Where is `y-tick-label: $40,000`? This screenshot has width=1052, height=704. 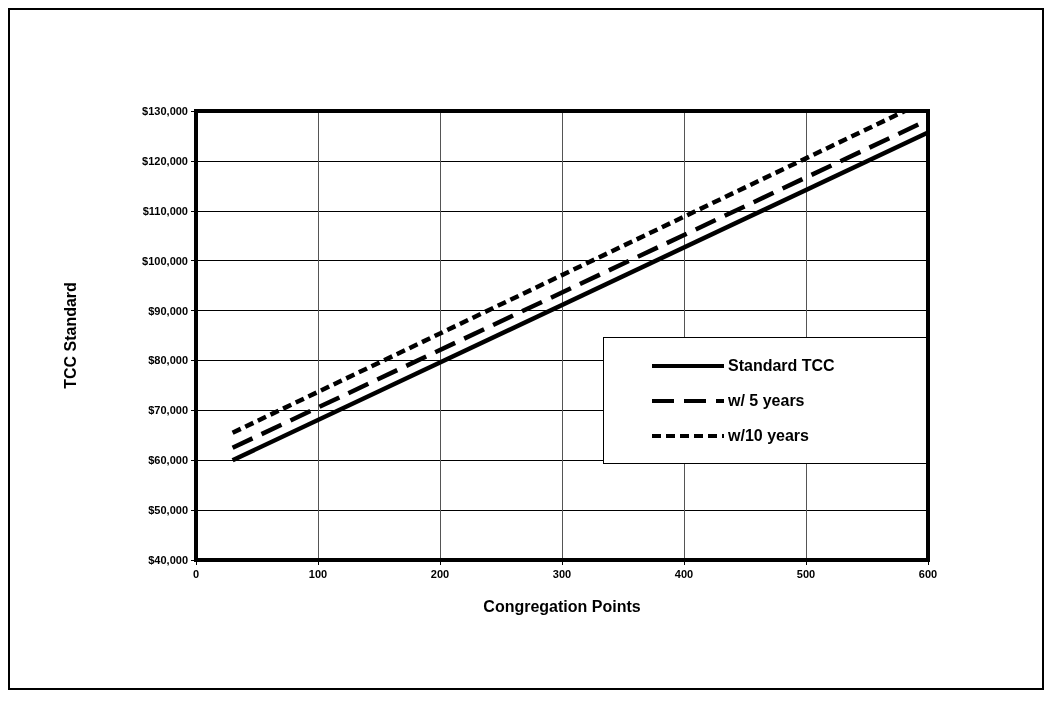
y-tick-label: $40,000 is located at coordinates (168, 560).